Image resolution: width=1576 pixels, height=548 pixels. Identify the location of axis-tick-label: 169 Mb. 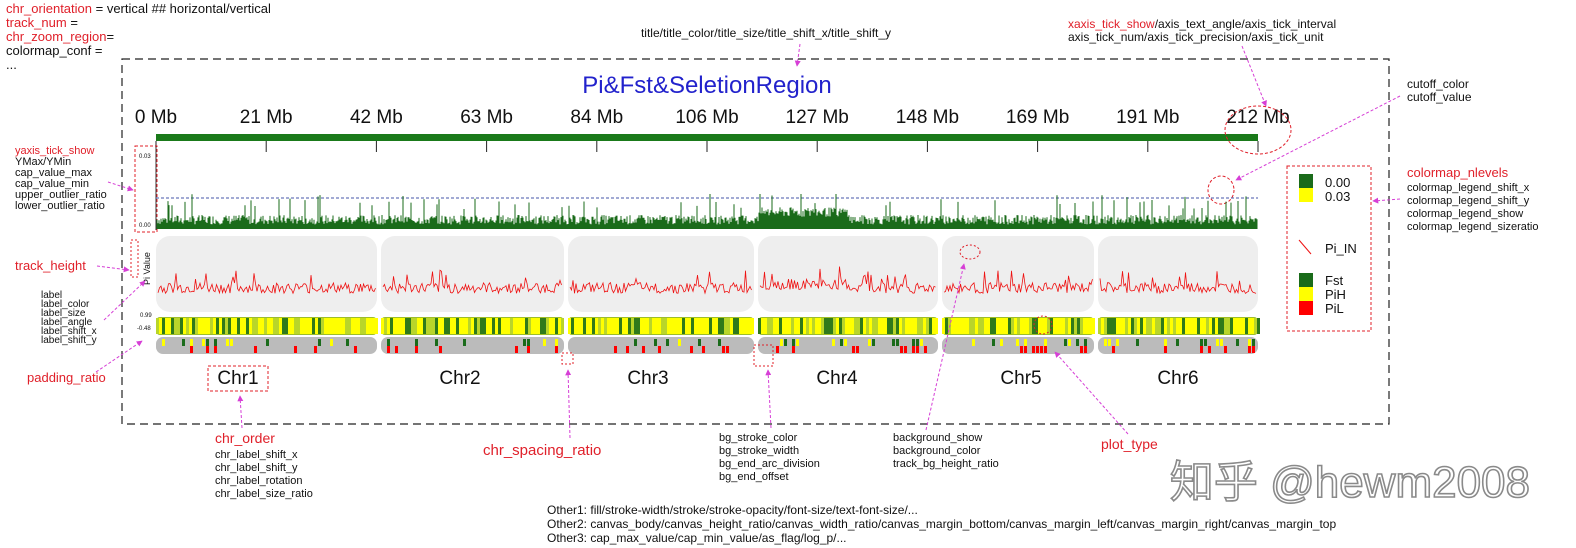
(1037, 117).